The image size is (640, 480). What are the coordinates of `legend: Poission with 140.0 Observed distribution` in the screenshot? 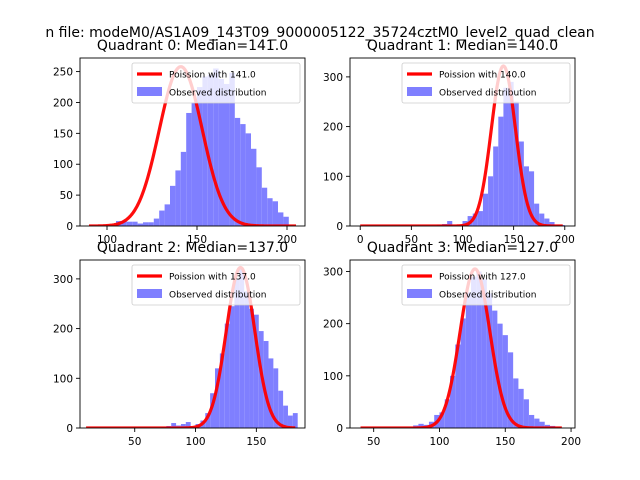 It's located at (486, 83).